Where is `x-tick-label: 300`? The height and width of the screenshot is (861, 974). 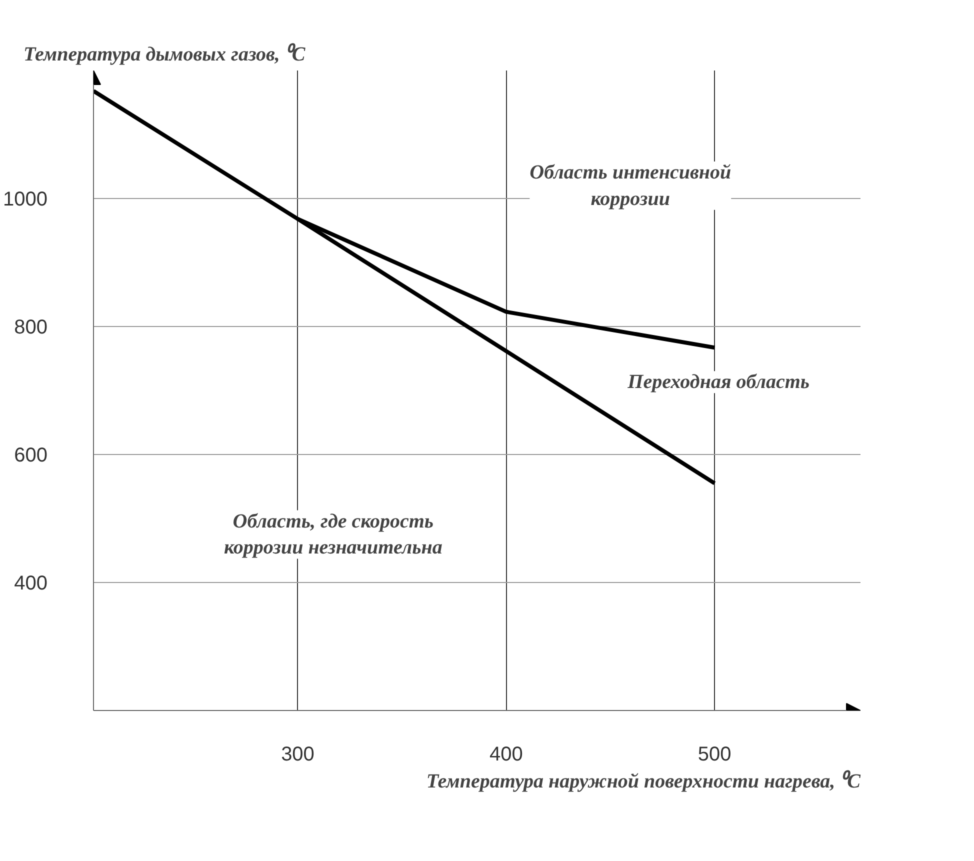 x-tick-label: 300 is located at coordinates (297, 755).